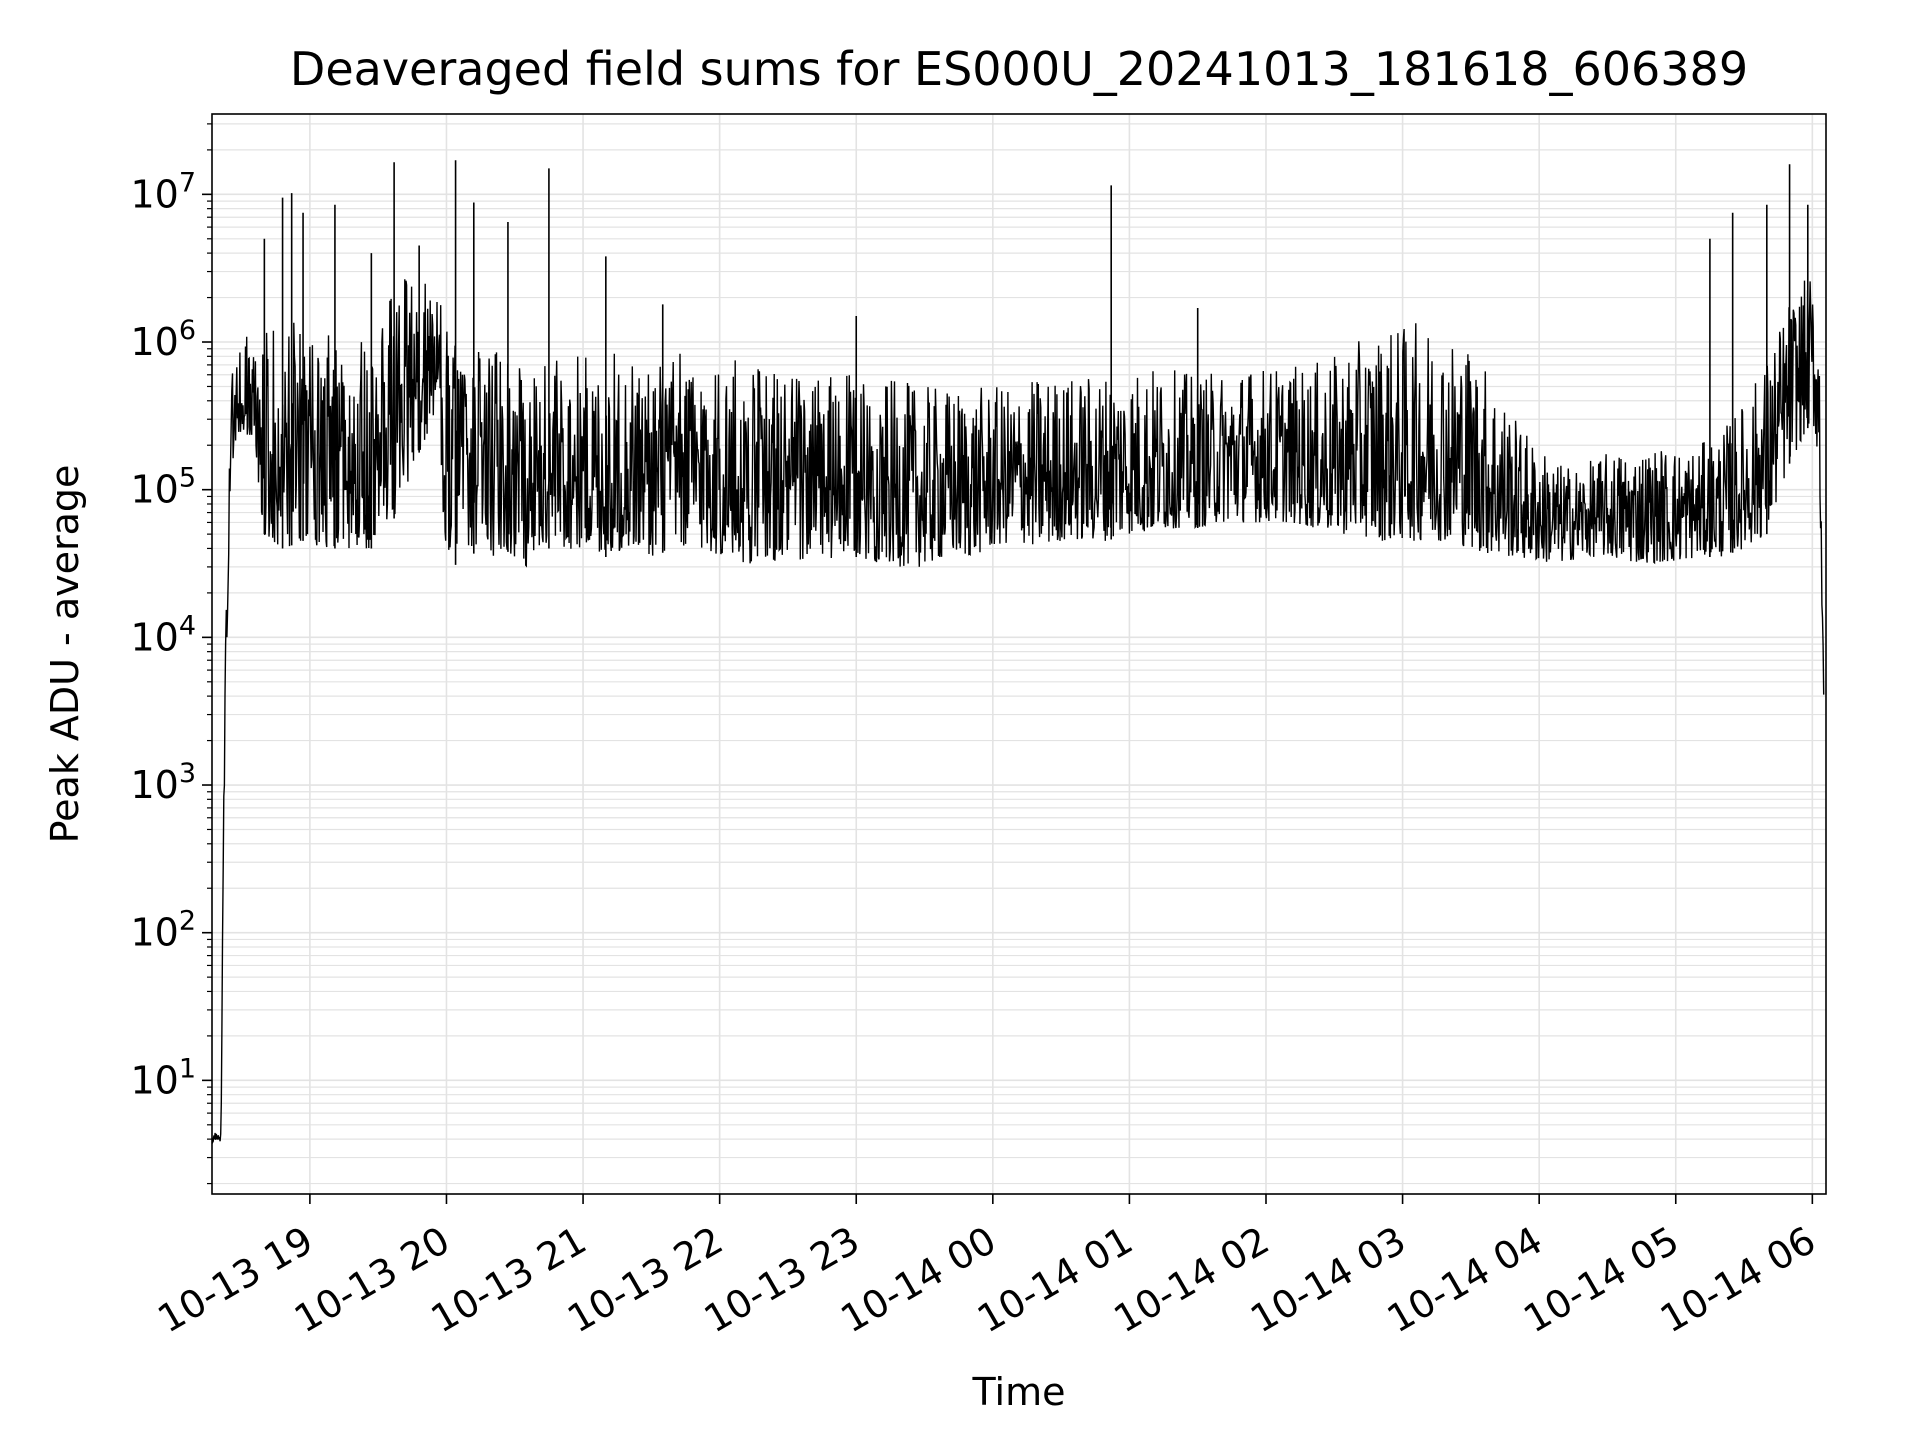  I want to click on y-axis-label: Peak ADU - average, so click(65, 654).